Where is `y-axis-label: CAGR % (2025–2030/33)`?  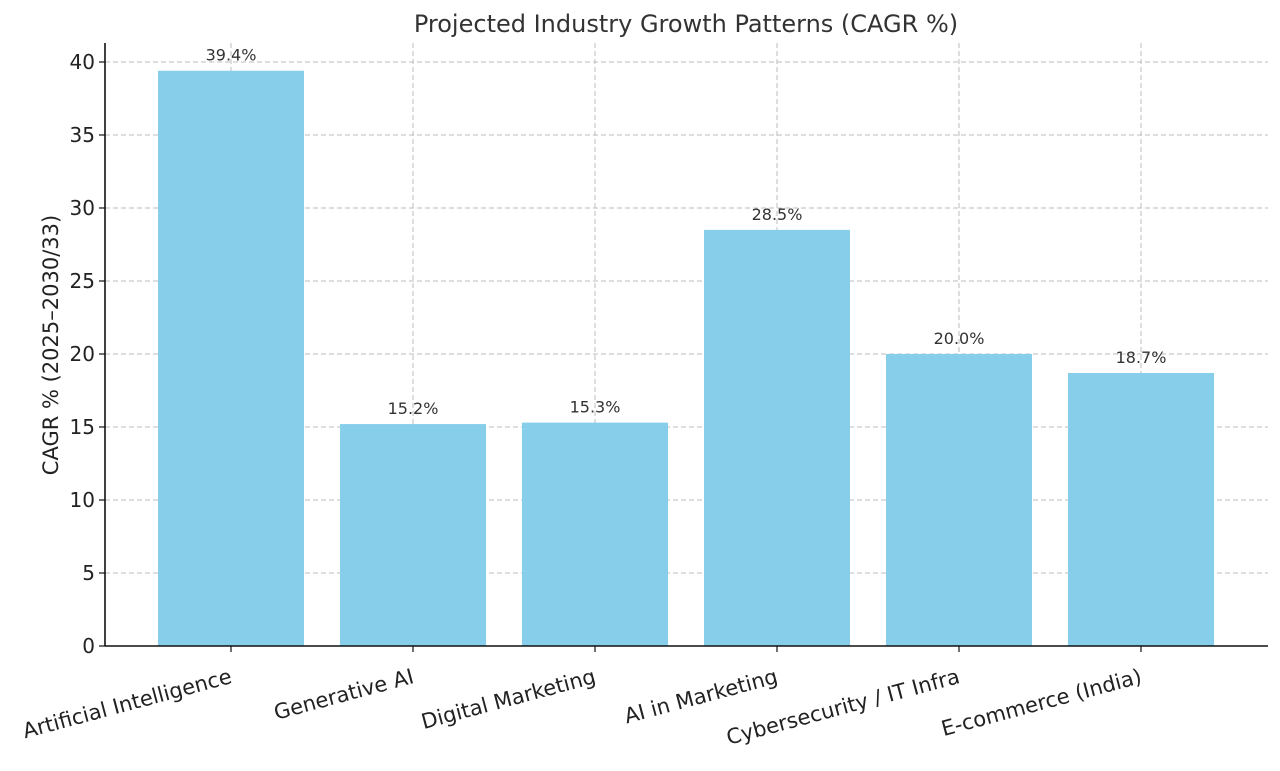
y-axis-label: CAGR % (2025–2030/33) is located at coordinates (51, 345).